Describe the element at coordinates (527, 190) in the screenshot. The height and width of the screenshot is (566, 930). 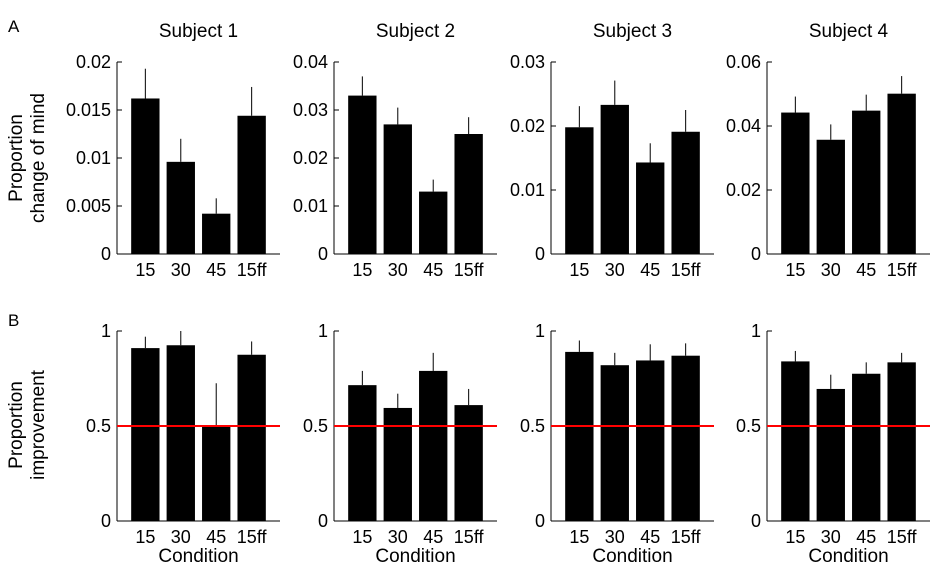
I see `chart3-ytick-2: 0.01` at that location.